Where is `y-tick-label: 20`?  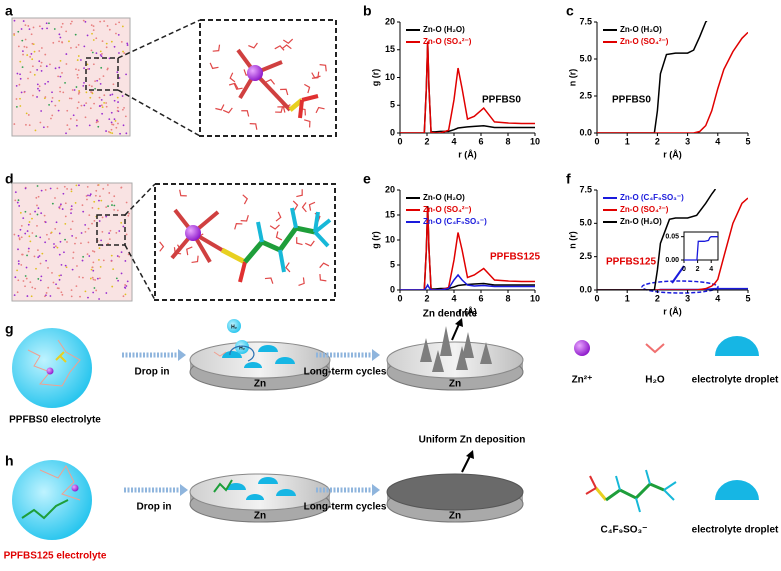 y-tick-label: 20 is located at coordinates (390, 189).